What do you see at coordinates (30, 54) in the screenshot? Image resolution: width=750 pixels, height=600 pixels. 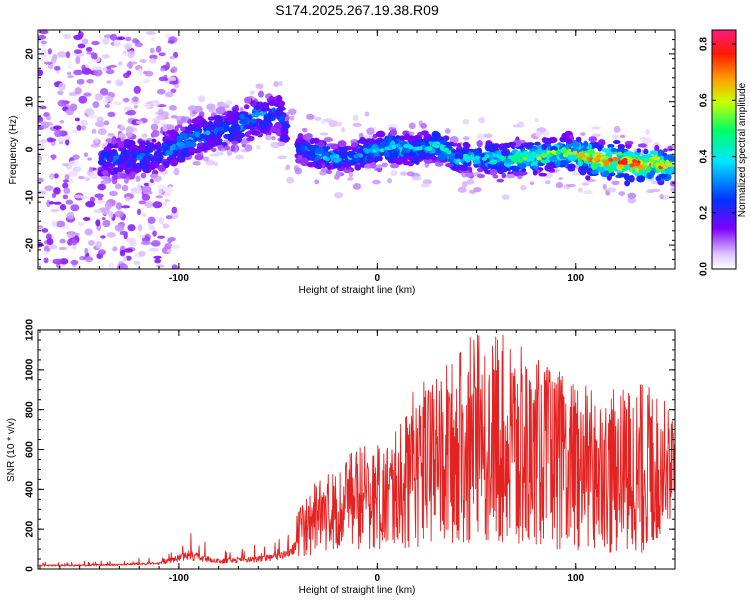 I see `spectrogram-ytick-label: 20` at bounding box center [30, 54].